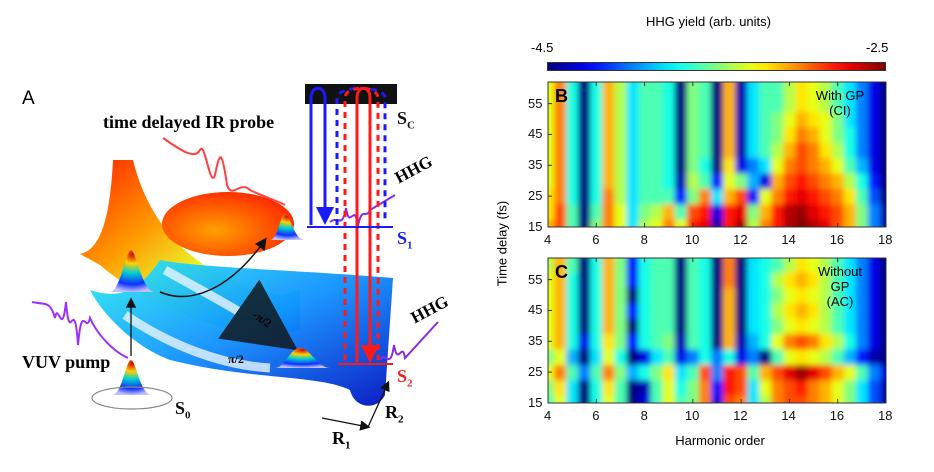 The width and height of the screenshot is (934, 472). What do you see at coordinates (596, 239) in the screenshot?
I see `x-tick-label: 6` at bounding box center [596, 239].